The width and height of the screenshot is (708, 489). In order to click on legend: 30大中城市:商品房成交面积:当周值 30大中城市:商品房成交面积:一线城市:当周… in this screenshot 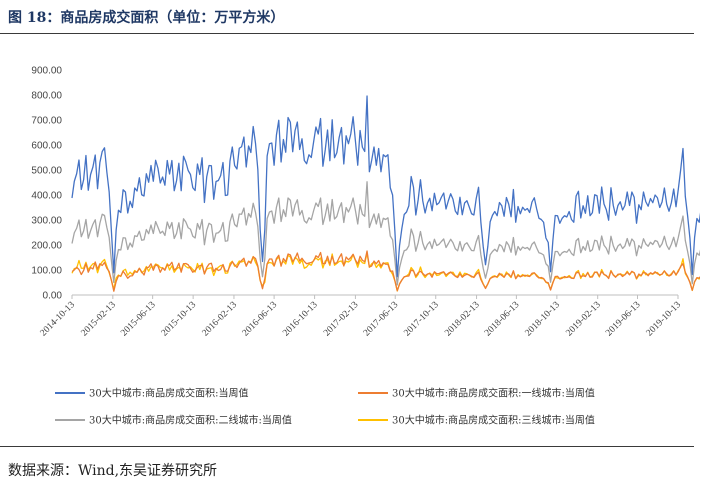, I will do `click(325, 407)`.